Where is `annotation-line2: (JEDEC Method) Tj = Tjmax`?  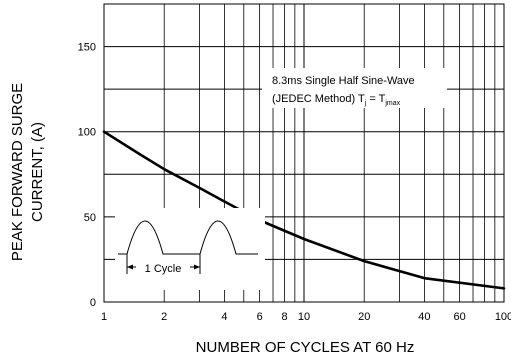 annotation-line2: (JEDEC Method) Tj = Tjmax is located at coordinates (336, 100).